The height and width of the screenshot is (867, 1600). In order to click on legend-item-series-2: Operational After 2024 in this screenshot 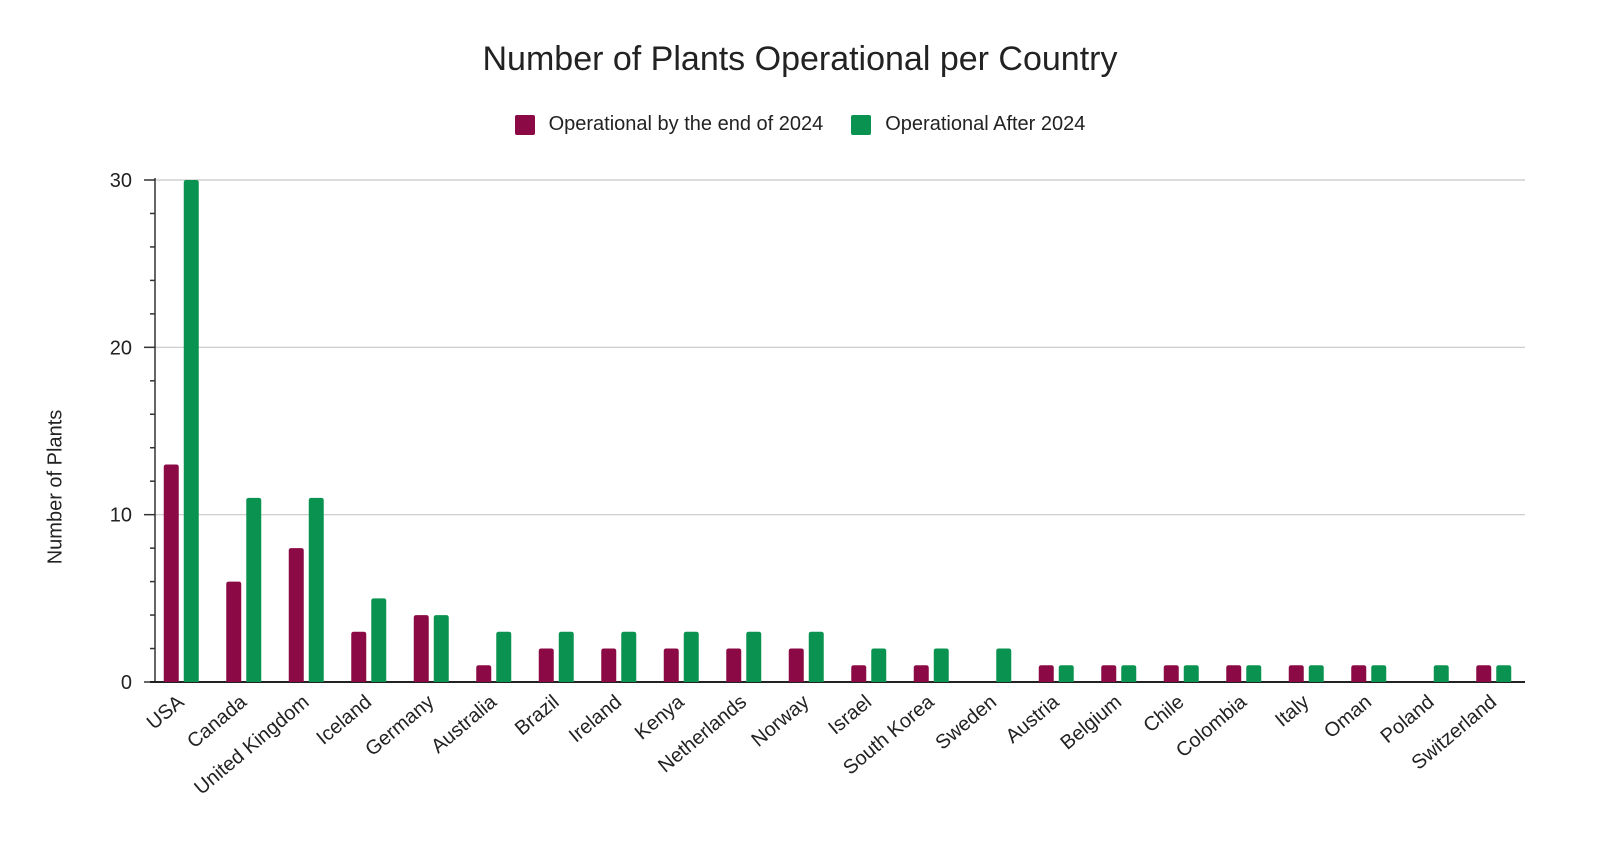, I will do `click(968, 124)`.